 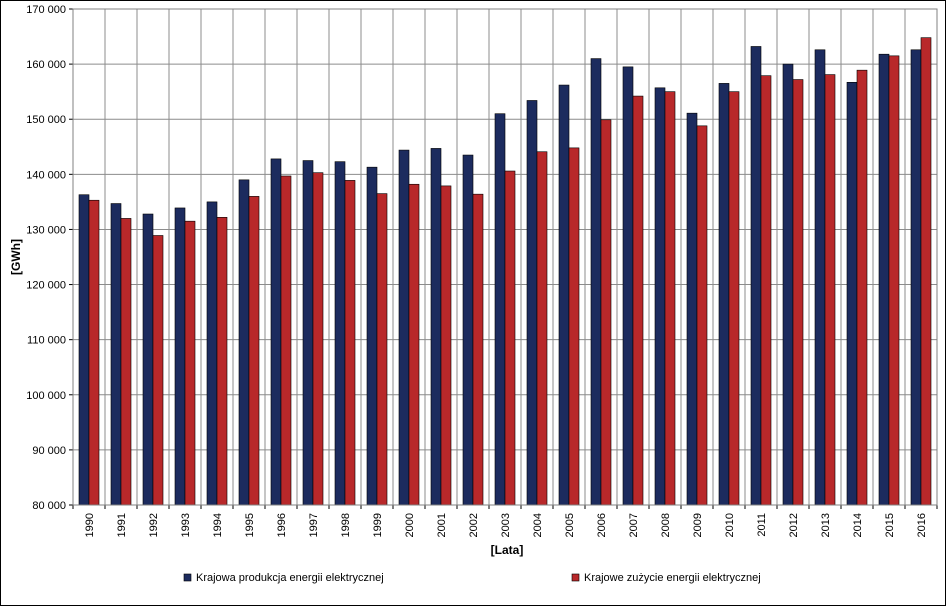 What do you see at coordinates (212, 353) in the screenshot?
I see `bar-produkcja-1994` at bounding box center [212, 353].